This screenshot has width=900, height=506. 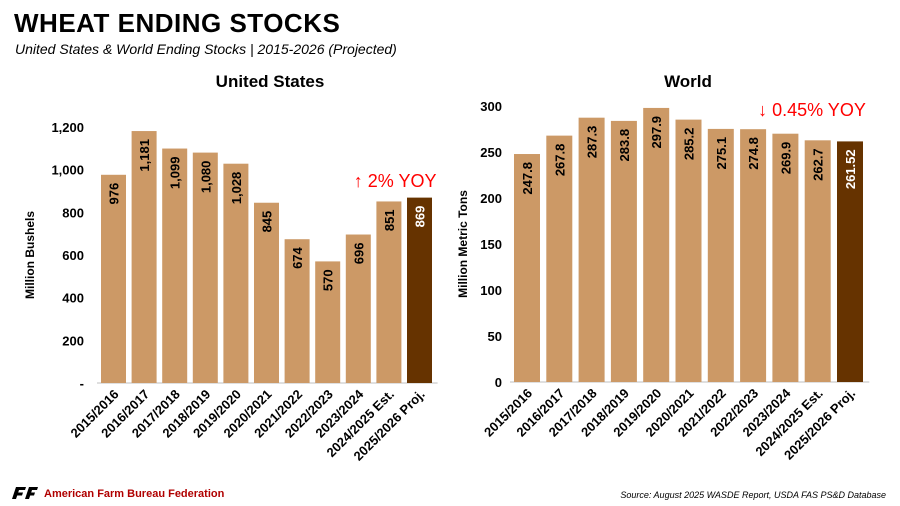 I want to click on us-y-tick-label: 1,200, so click(x=67, y=127).